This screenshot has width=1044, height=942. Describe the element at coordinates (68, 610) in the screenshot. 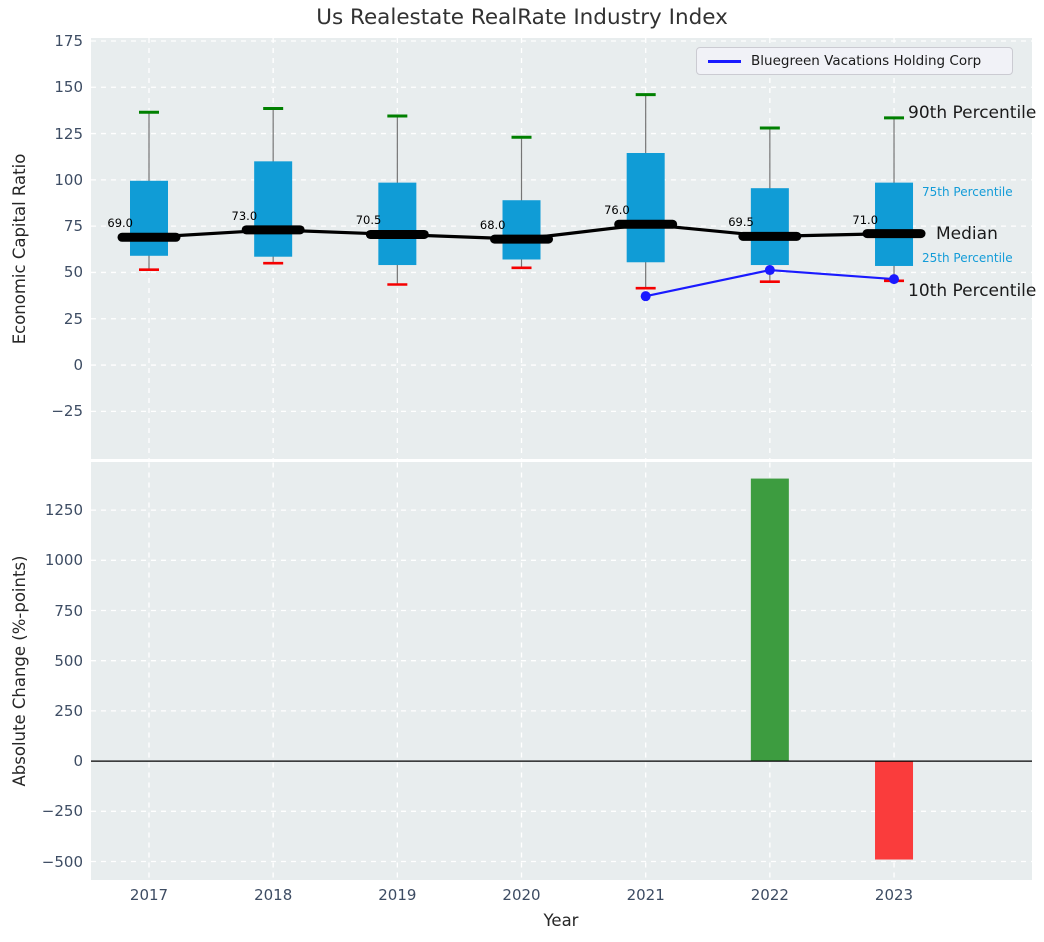

I see `bottom-ytick-label: 750` at that location.